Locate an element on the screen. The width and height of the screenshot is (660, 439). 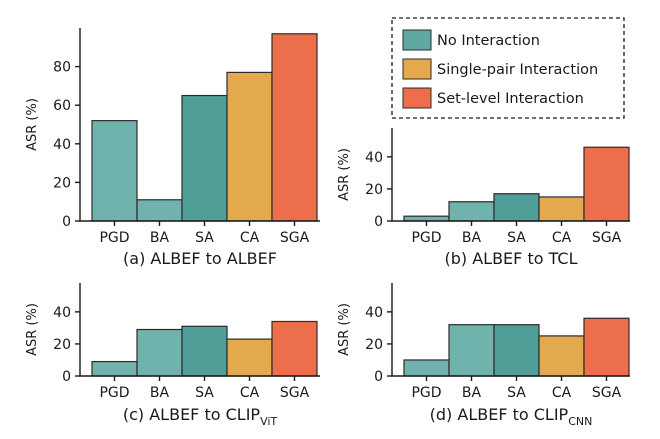
legend-label-single-pair-interaction: Single-pair Interaction is located at coordinates (517, 70).